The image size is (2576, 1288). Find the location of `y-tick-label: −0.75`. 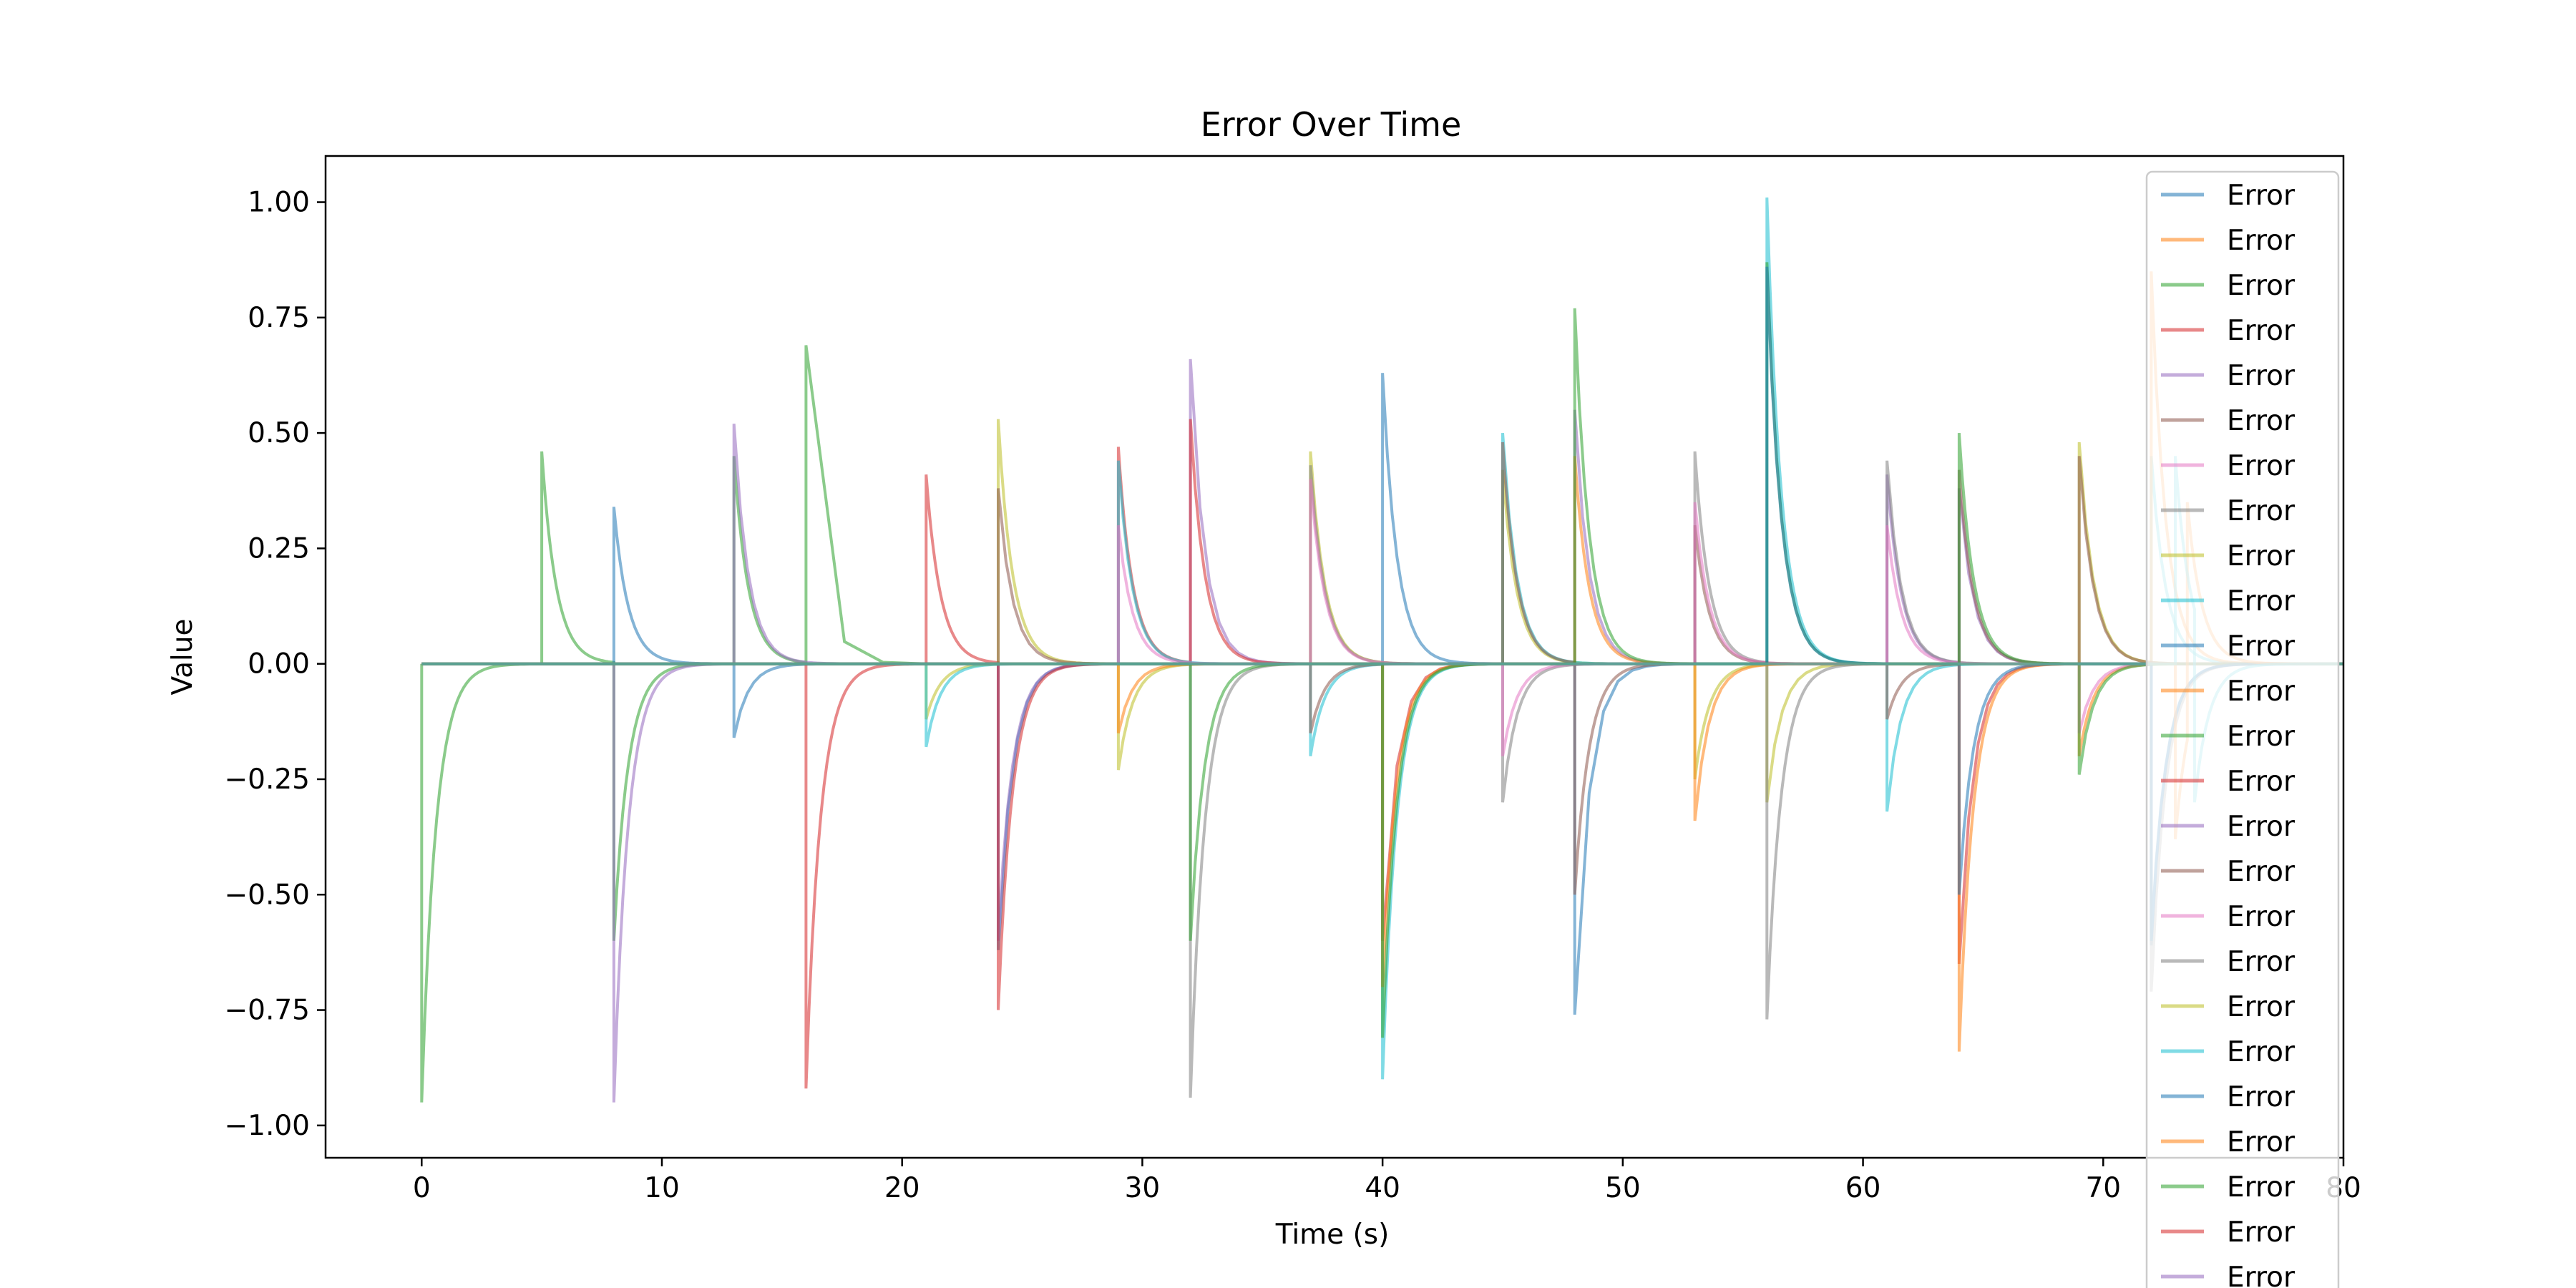

y-tick-label: −0.75 is located at coordinates (267, 1011).